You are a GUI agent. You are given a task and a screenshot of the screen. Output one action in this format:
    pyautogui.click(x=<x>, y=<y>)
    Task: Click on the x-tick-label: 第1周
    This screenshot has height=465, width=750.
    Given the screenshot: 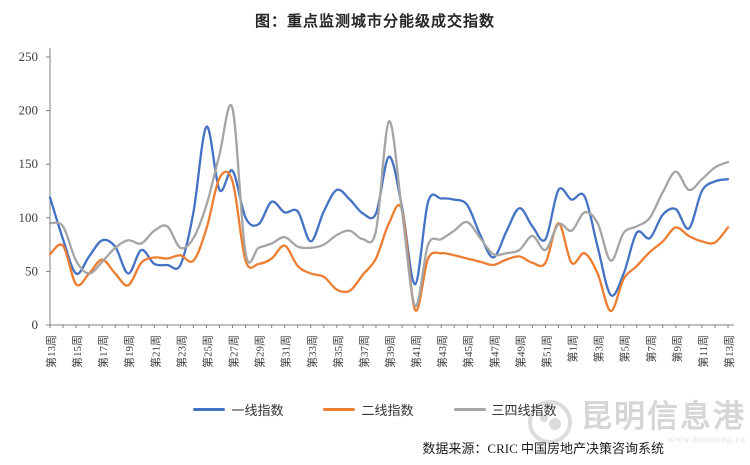 What is the action you would take?
    pyautogui.click(x=573, y=349)
    